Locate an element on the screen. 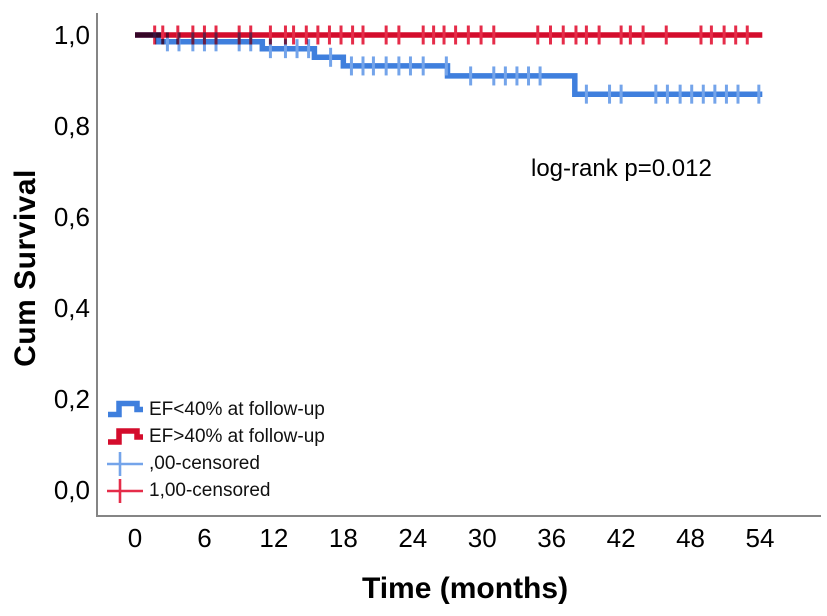 The height and width of the screenshot is (616, 827). x-tick-label: 30 is located at coordinates (482, 538).